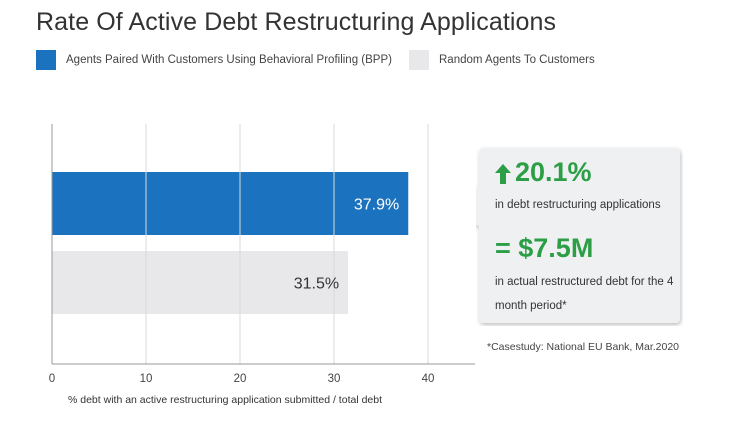  I want to click on bar-value-label-random: 31.5%, so click(316, 284).